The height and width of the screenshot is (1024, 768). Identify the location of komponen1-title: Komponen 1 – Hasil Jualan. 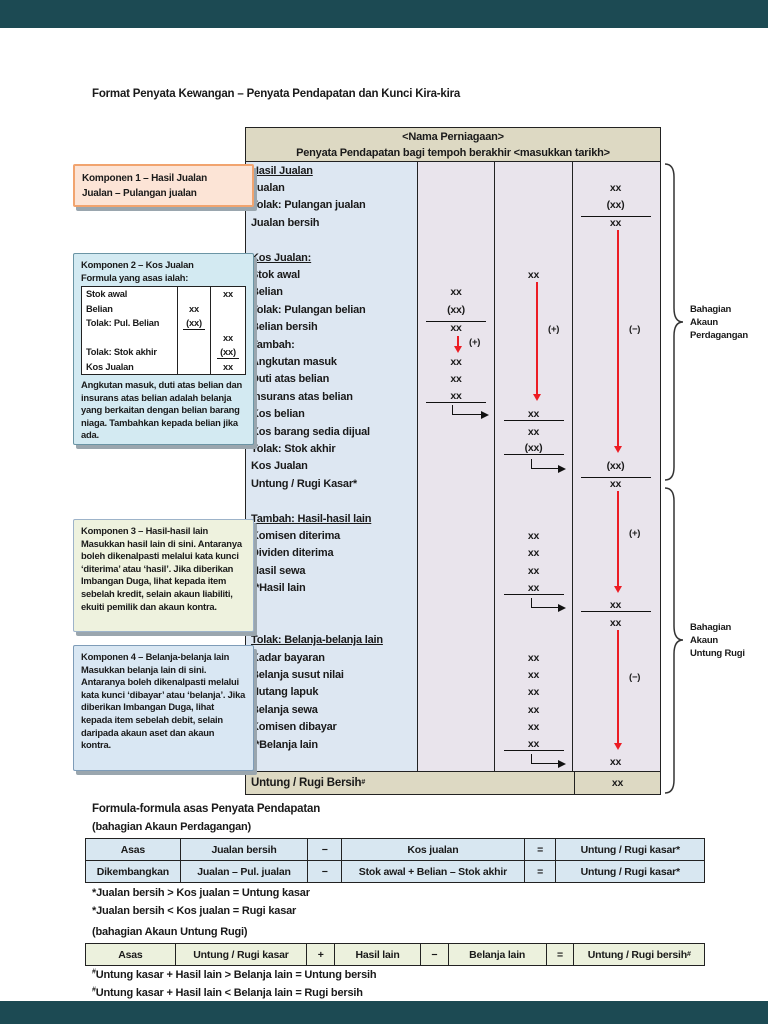
(145, 178).